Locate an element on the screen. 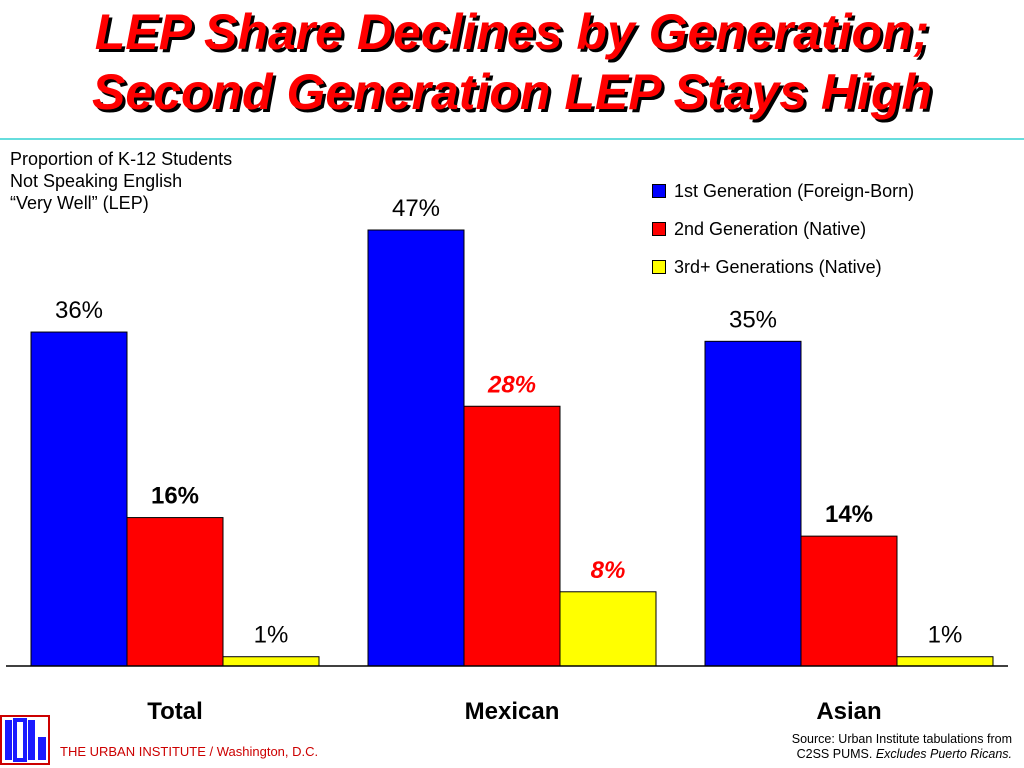 The image size is (1024, 768). legend-item-2nd-generation: 2nd Generation (Native) is located at coordinates (783, 229).